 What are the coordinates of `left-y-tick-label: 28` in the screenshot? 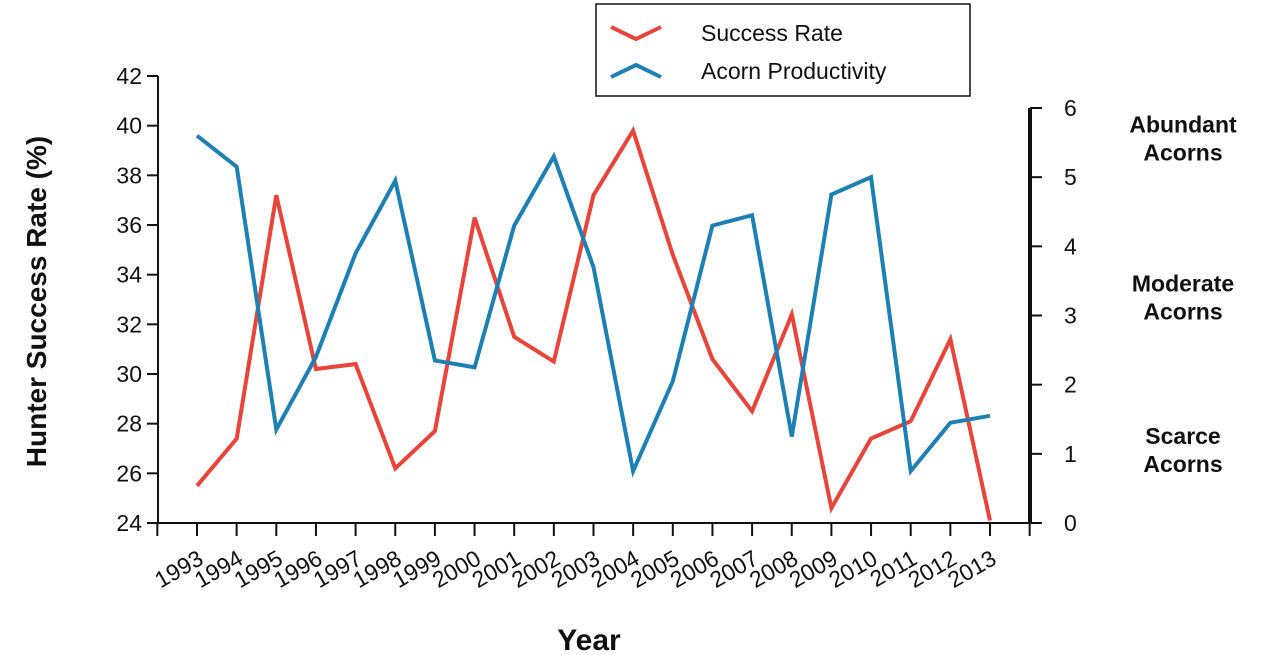 It's located at (129, 424).